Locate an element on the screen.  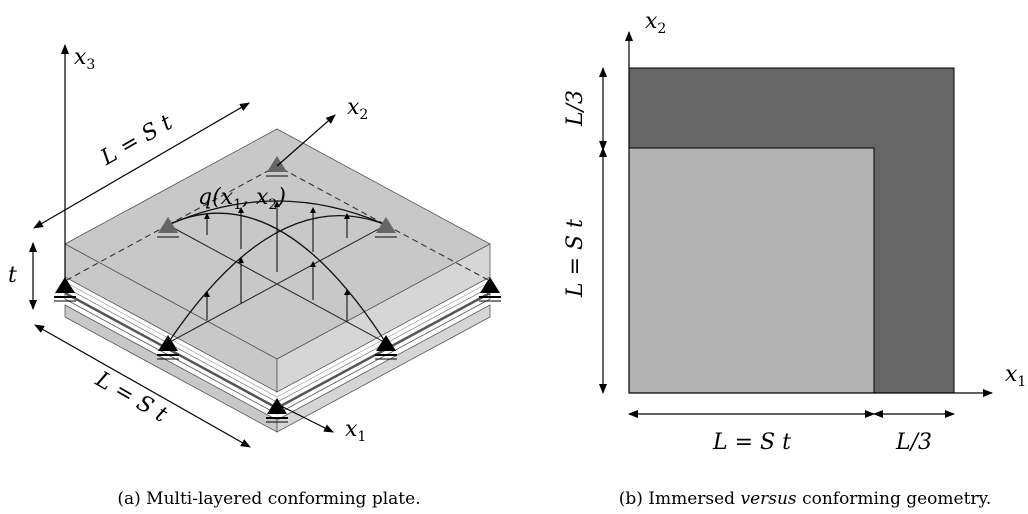
caption-a: (a) Multi-layered conforming plate. is located at coordinates (268, 499).